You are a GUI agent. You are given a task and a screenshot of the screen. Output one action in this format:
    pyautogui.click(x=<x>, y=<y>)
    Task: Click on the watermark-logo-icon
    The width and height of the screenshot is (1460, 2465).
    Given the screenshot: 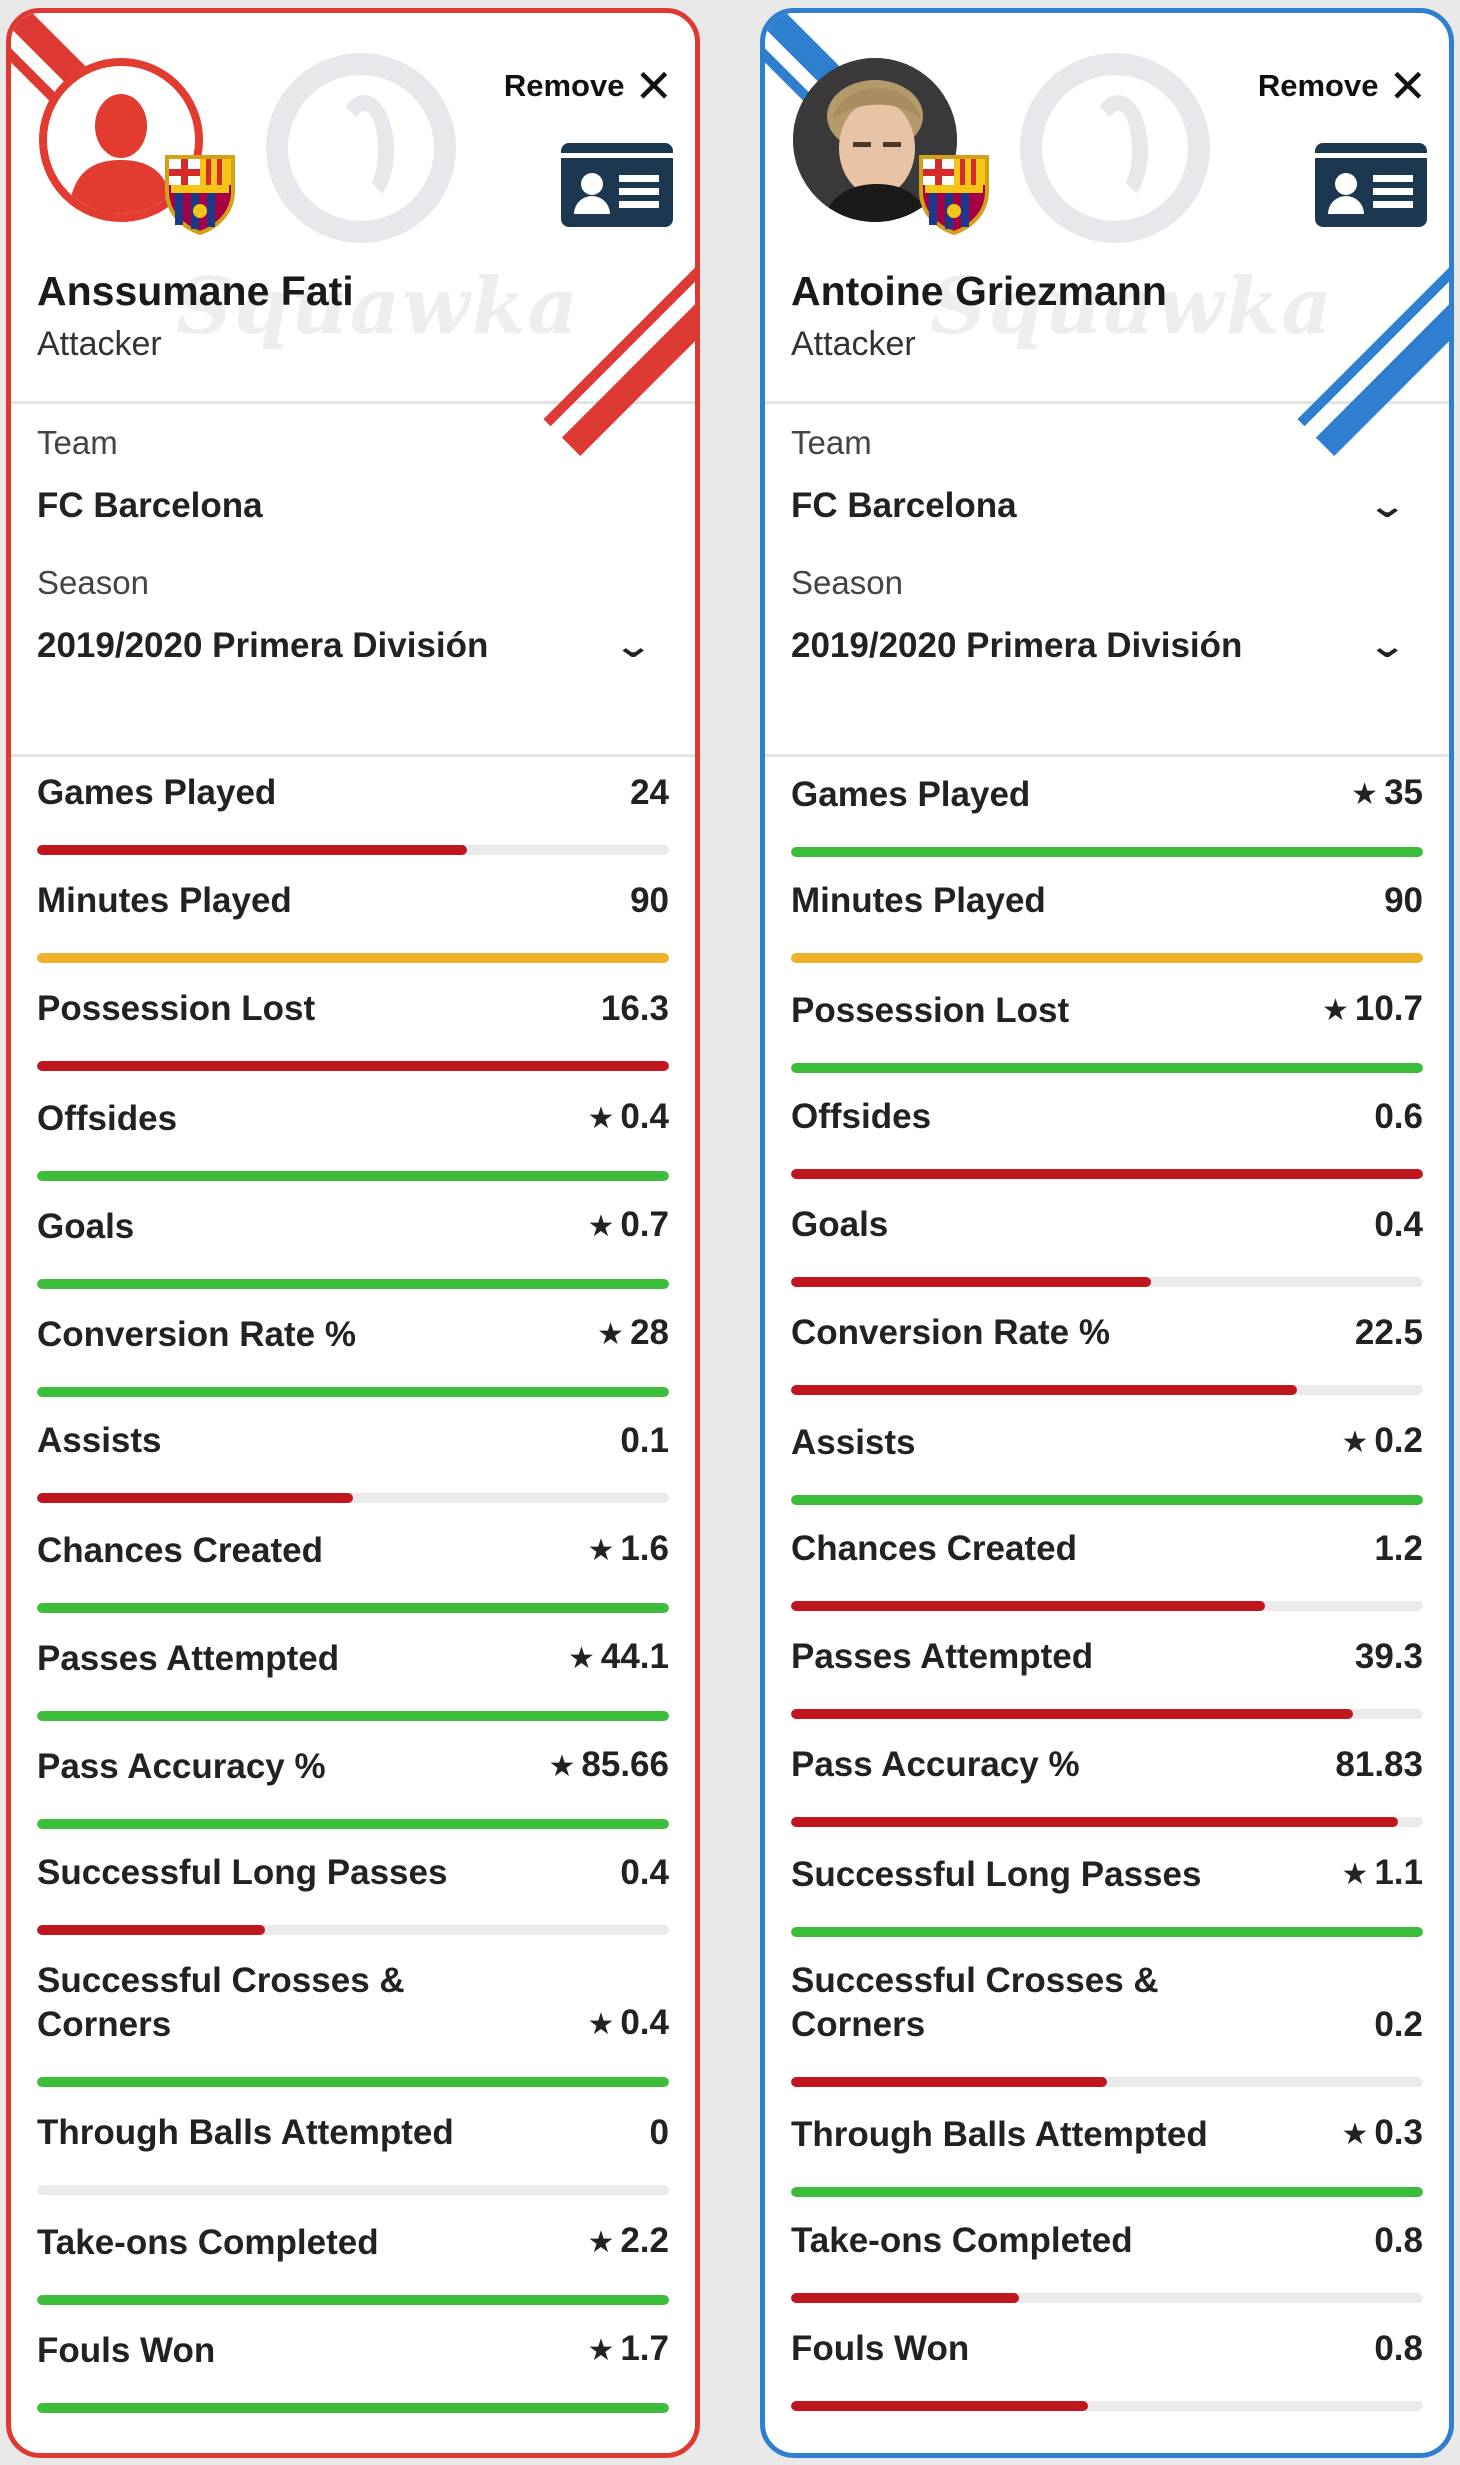 What is the action you would take?
    pyautogui.click(x=361, y=148)
    